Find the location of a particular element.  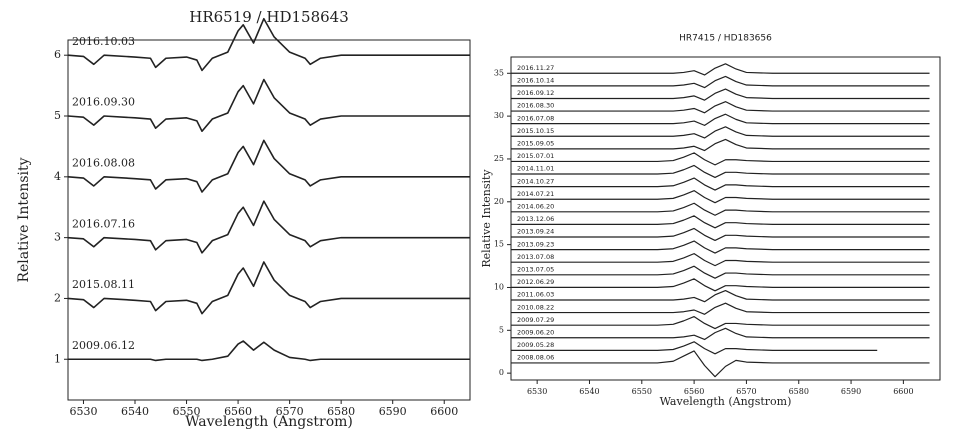

y-tick-label: 6 is located at coordinates (57, 54).